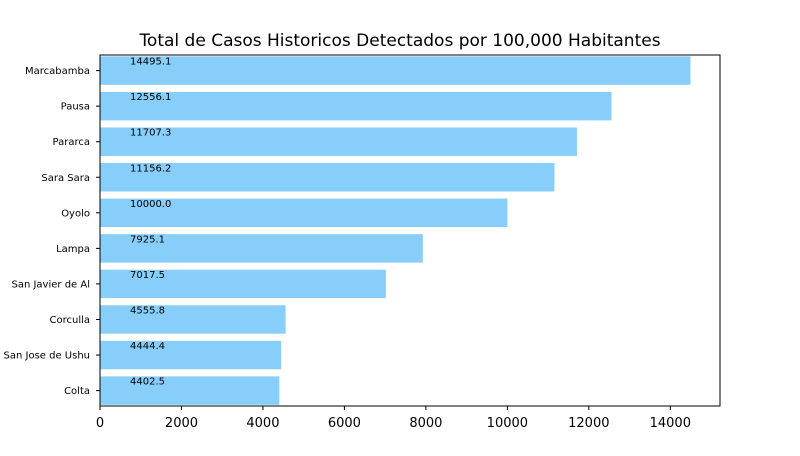  I want to click on data-label: 12556.1, so click(150, 97).